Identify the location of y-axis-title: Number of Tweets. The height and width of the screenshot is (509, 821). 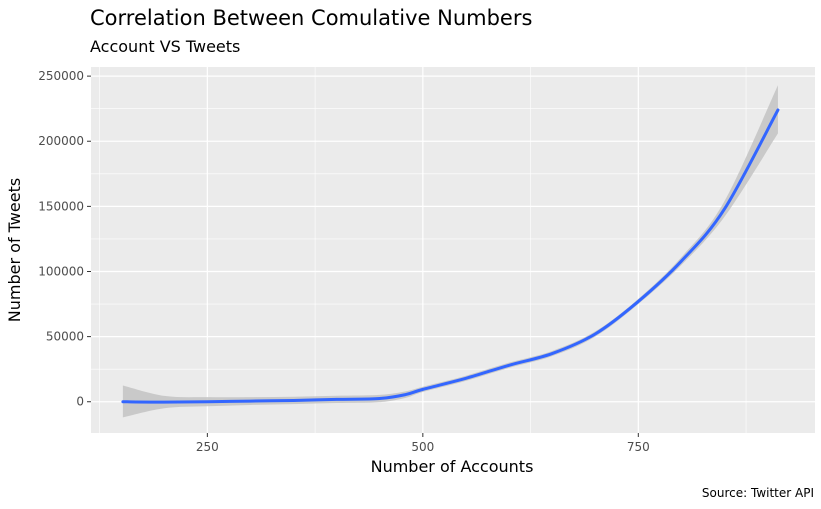
(14, 250).